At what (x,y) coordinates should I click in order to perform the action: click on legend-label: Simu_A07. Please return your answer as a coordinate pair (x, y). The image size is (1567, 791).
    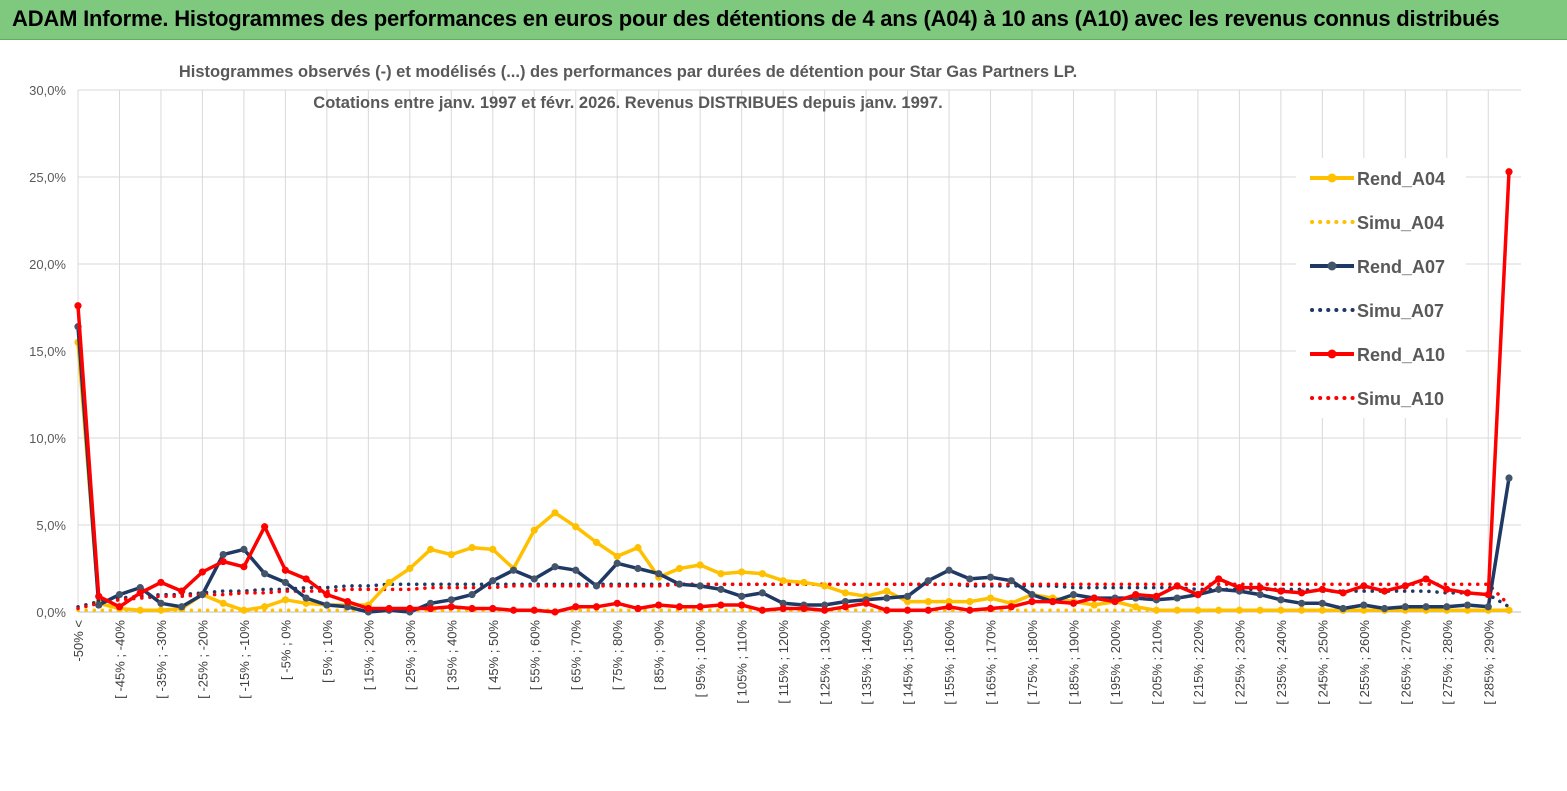
    Looking at the image, I should click on (1400, 311).